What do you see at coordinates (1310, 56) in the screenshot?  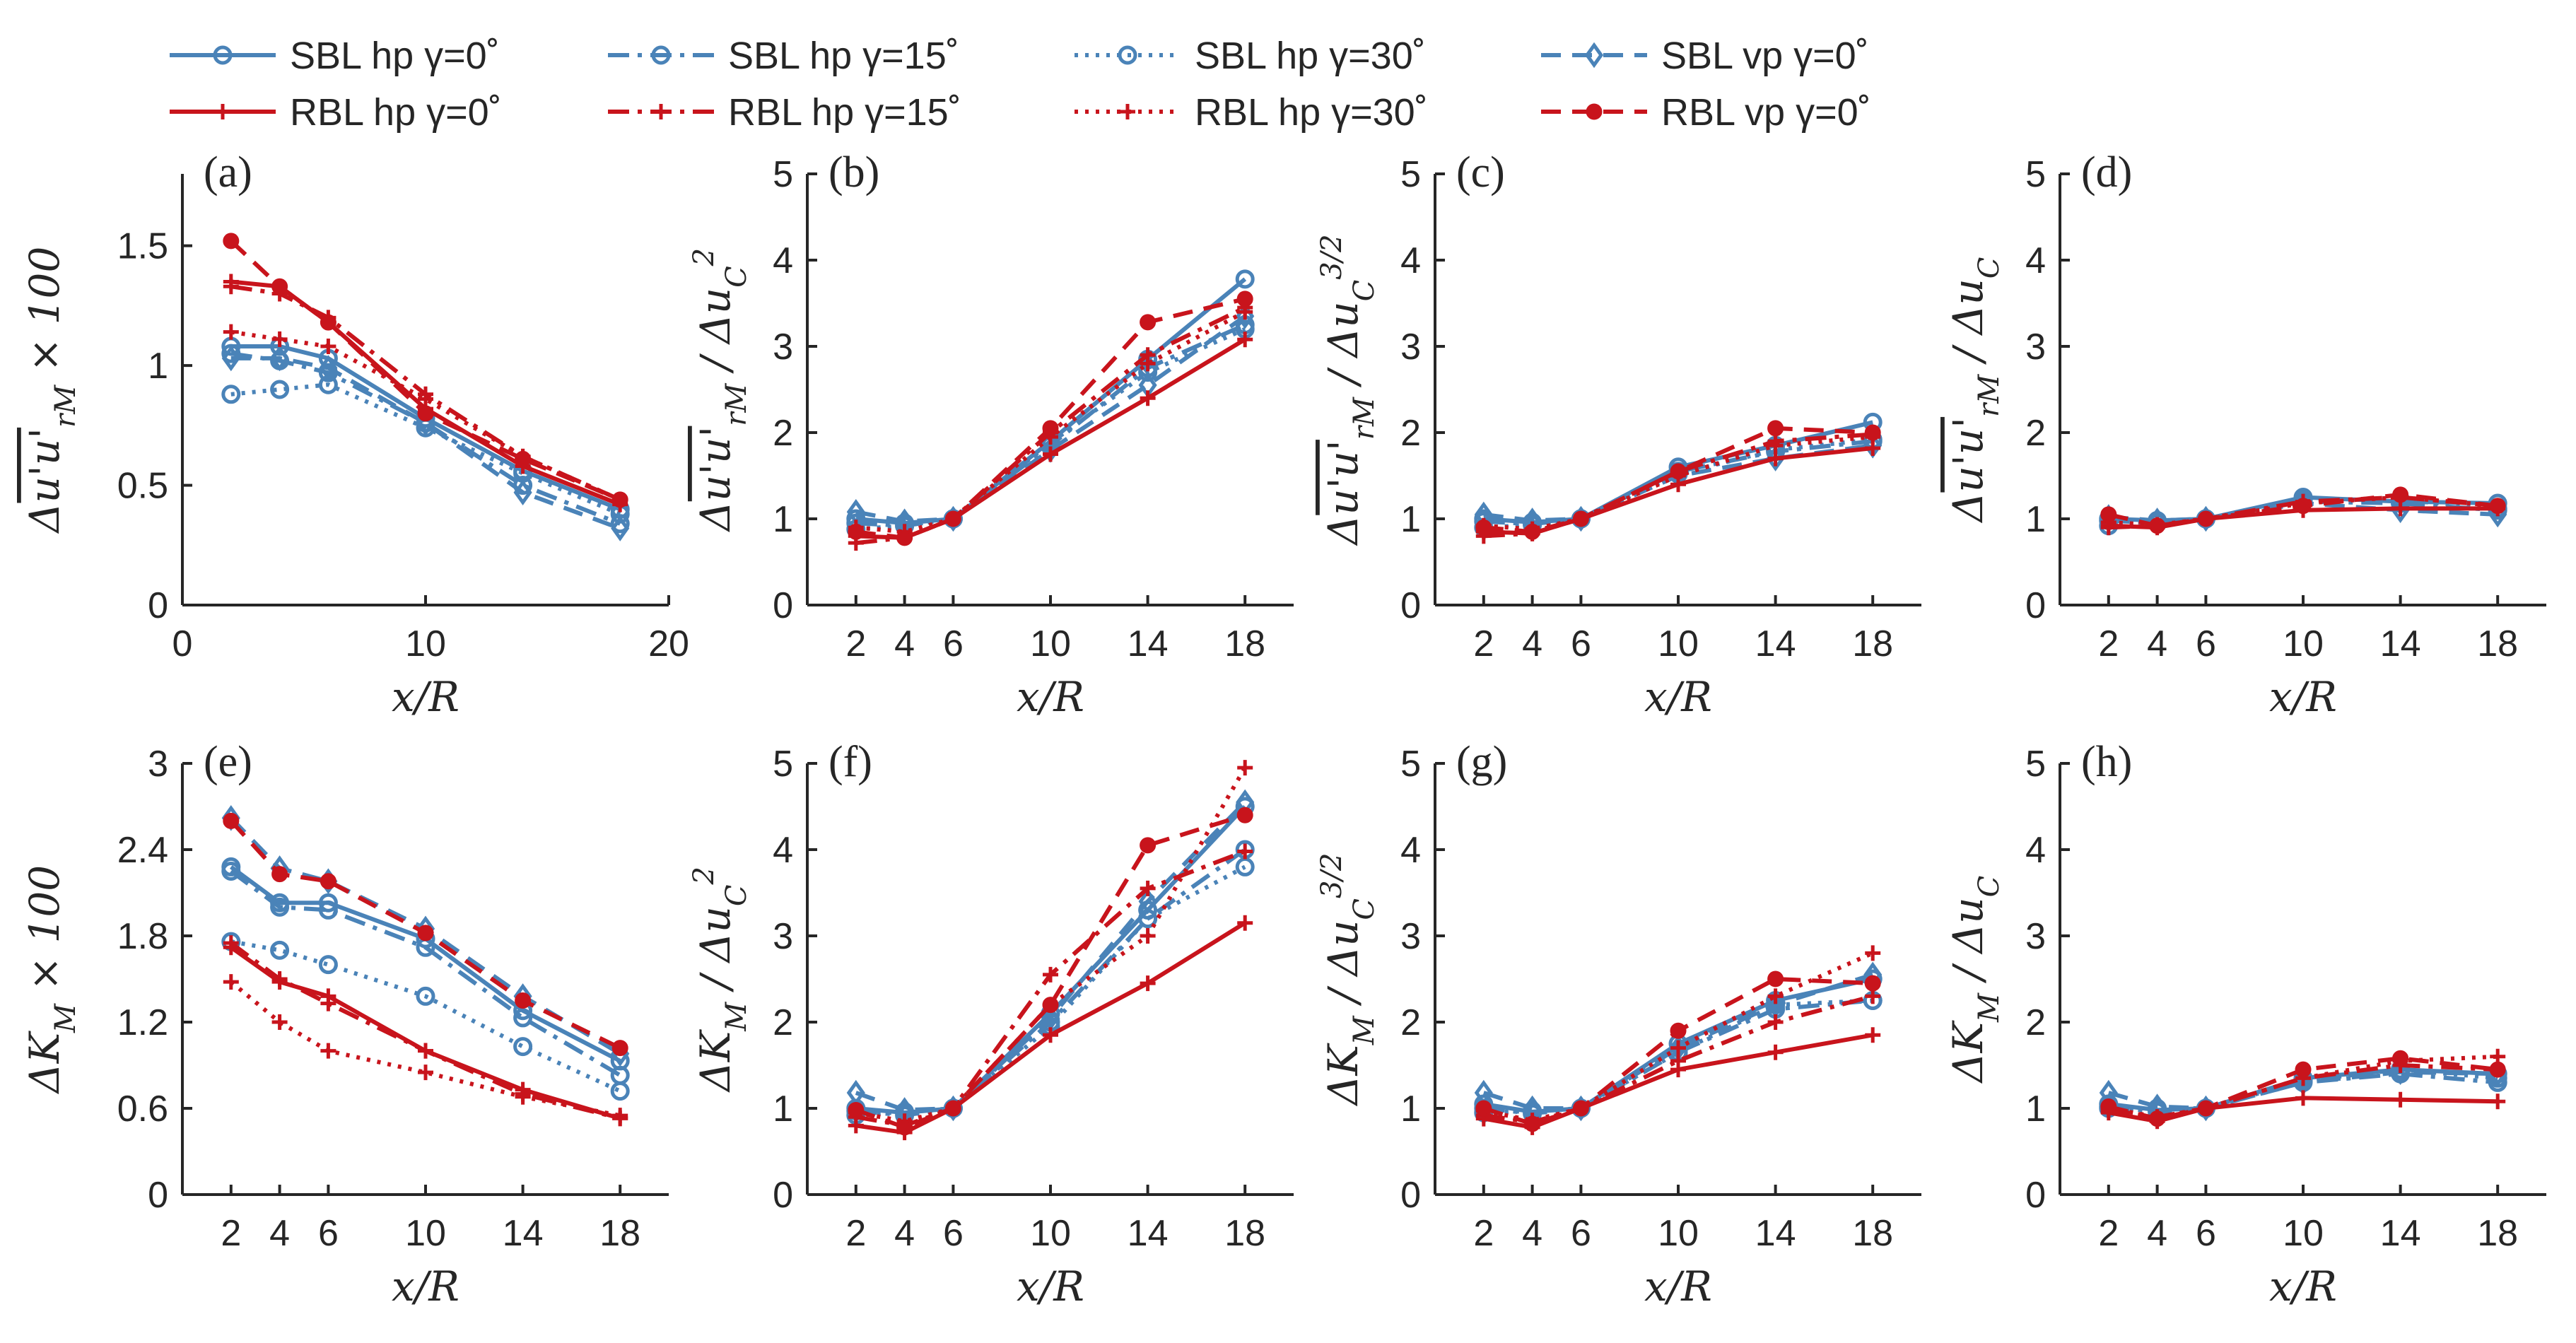 I see `legend-label: SBL hp γ=30˚` at bounding box center [1310, 56].